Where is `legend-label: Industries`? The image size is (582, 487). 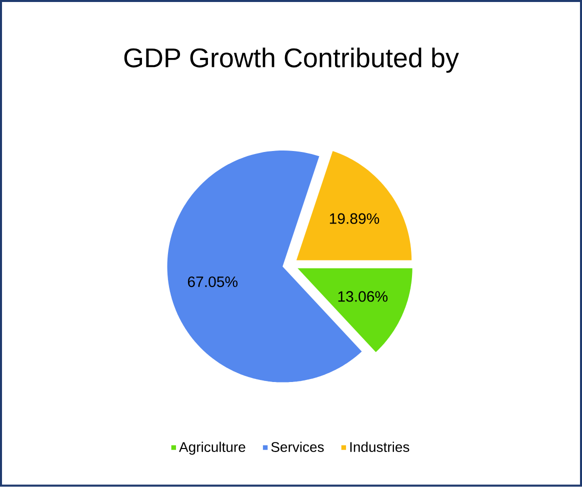 legend-label: Industries is located at coordinates (380, 447).